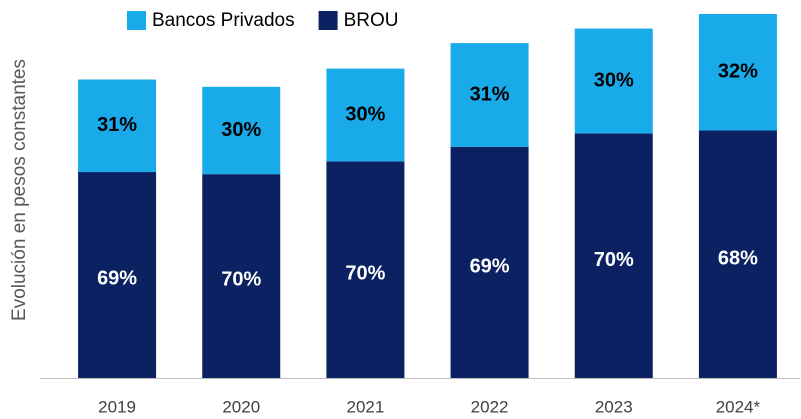 This screenshot has height=419, width=801. I want to click on x-tick-label: 2023, so click(614, 406).